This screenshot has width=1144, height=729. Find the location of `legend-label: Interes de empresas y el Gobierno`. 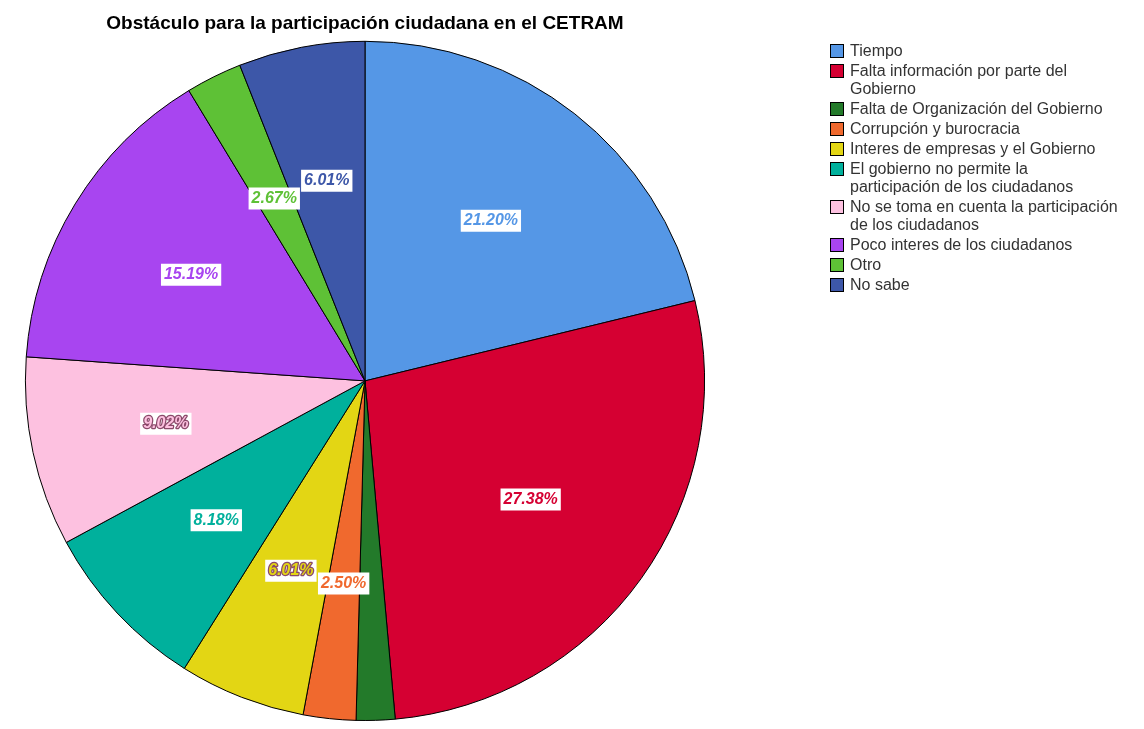

legend-label: Interes de empresas y el Gobierno is located at coordinates (973, 149).